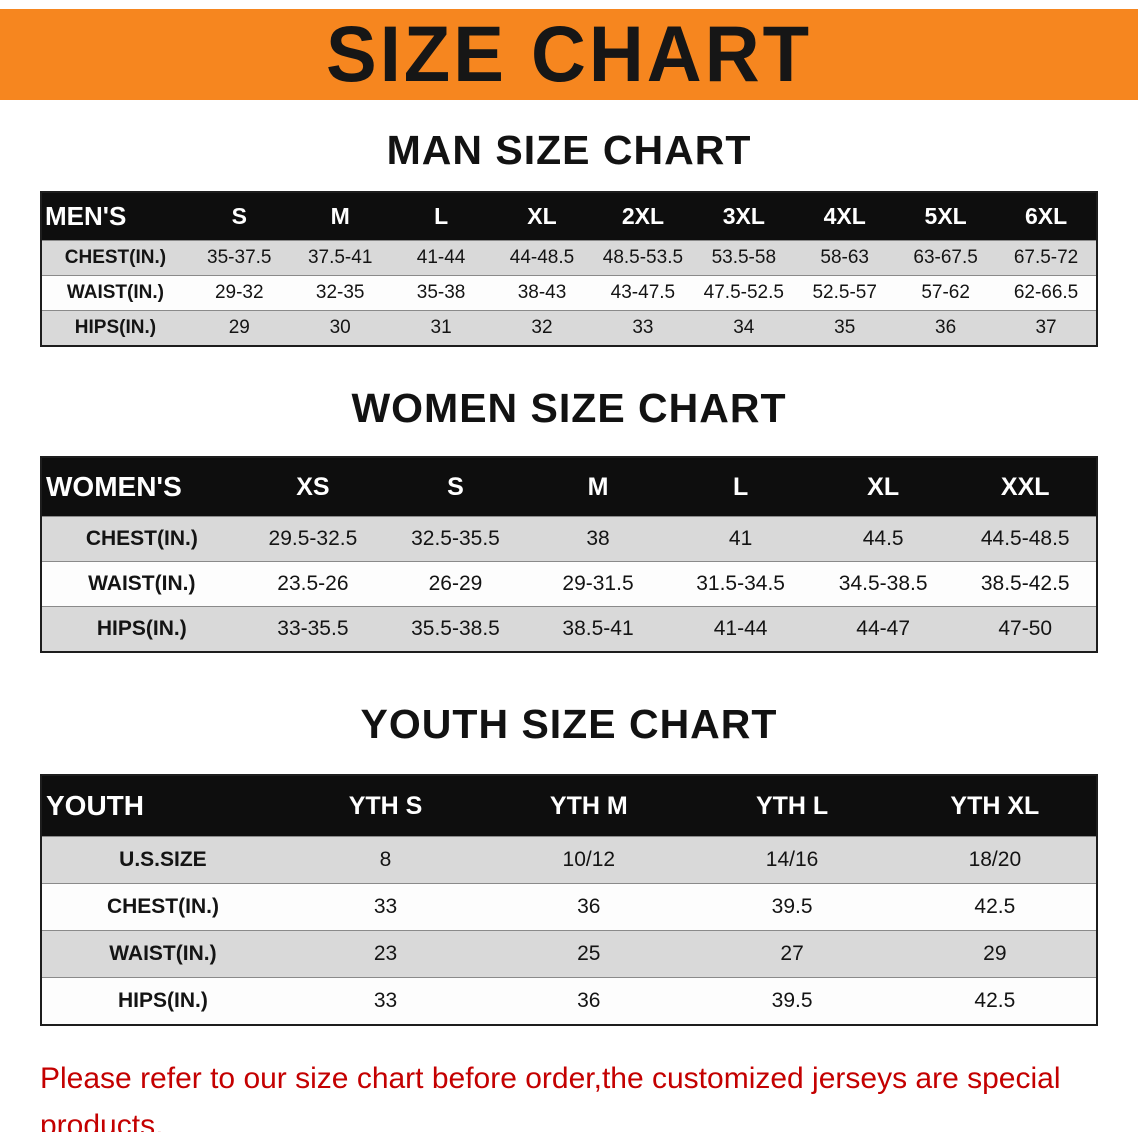 The height and width of the screenshot is (1132, 1138). Describe the element at coordinates (1046, 258) in the screenshot. I see `size-value-cell: 67.5-72` at that location.